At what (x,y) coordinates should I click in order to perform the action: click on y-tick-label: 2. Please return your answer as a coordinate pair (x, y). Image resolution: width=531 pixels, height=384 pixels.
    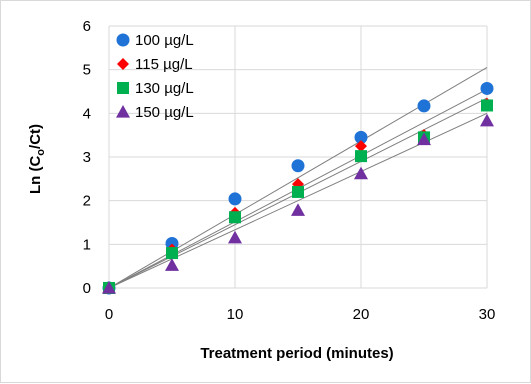
    Looking at the image, I should click on (87, 201).